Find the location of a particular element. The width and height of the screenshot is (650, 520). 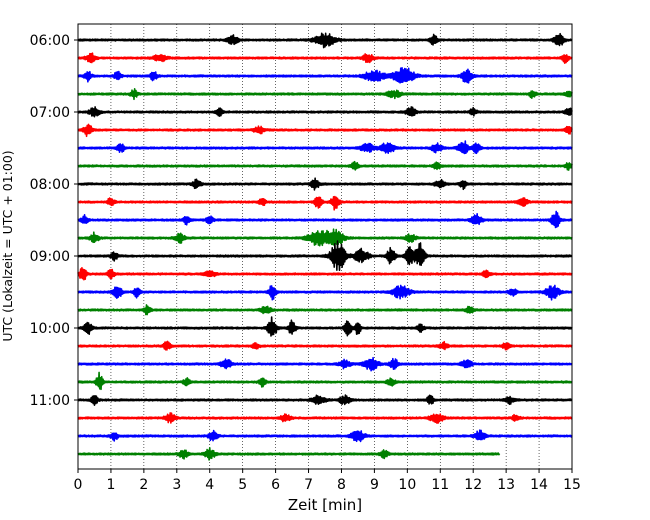

x-tick-label-8: 8 is located at coordinates (341, 485).